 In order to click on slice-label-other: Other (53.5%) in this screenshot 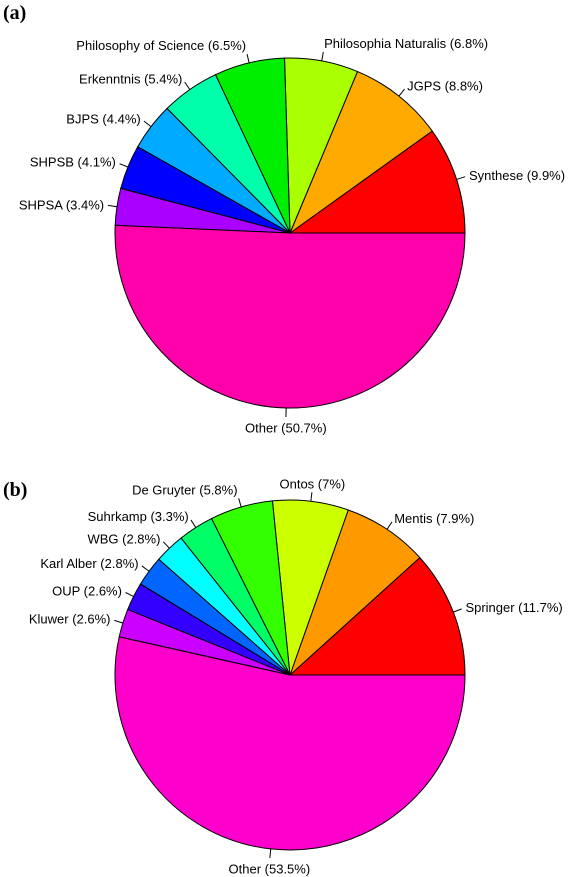, I will do `click(270, 869)`.